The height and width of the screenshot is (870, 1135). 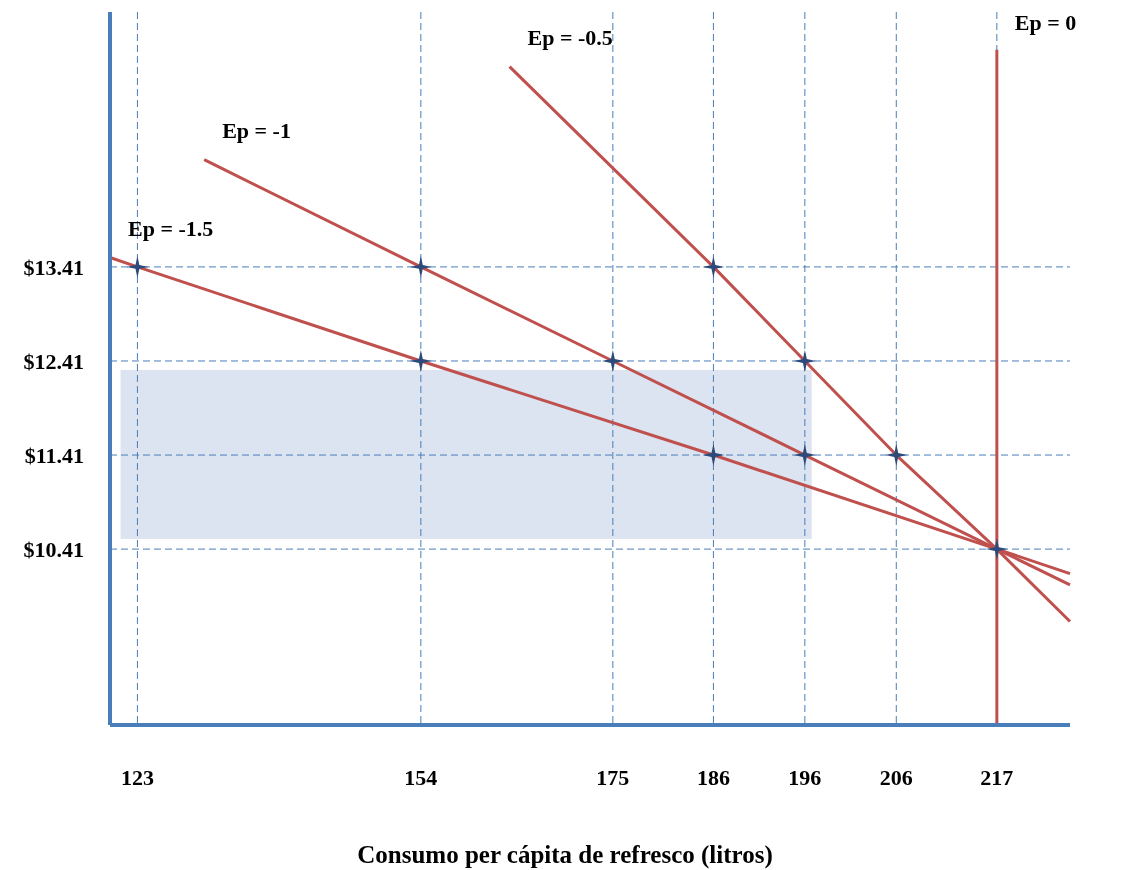 What do you see at coordinates (54, 455) in the screenshot?
I see `y-tick-label: $11.41` at bounding box center [54, 455].